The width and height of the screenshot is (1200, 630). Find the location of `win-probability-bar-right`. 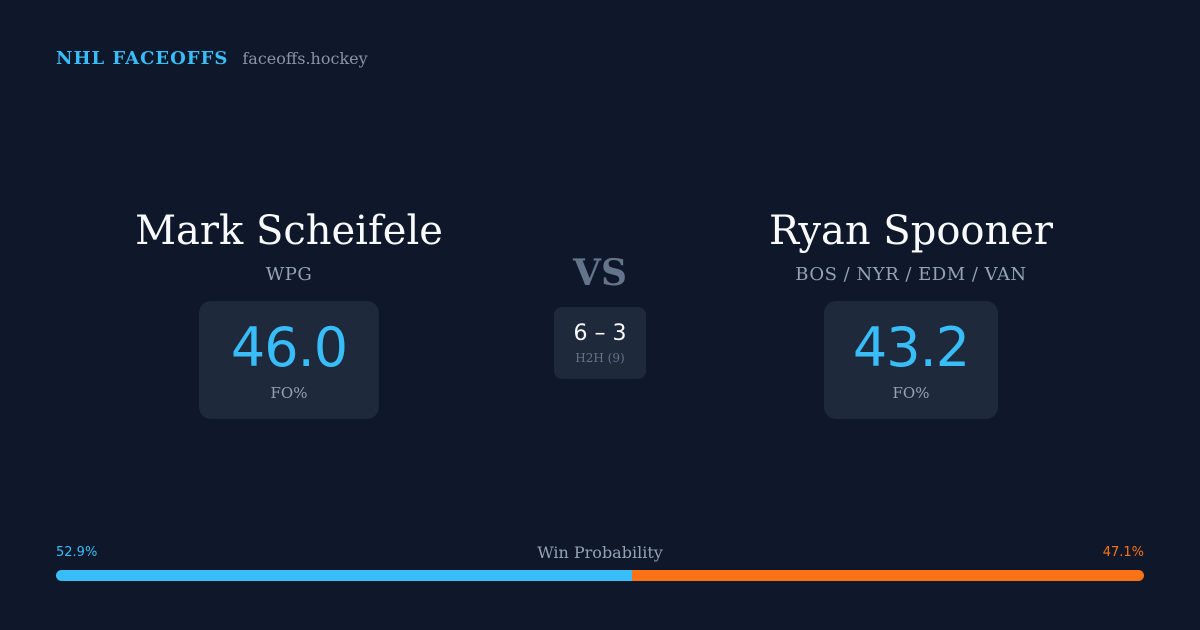

win-probability-bar-right is located at coordinates (887, 575).